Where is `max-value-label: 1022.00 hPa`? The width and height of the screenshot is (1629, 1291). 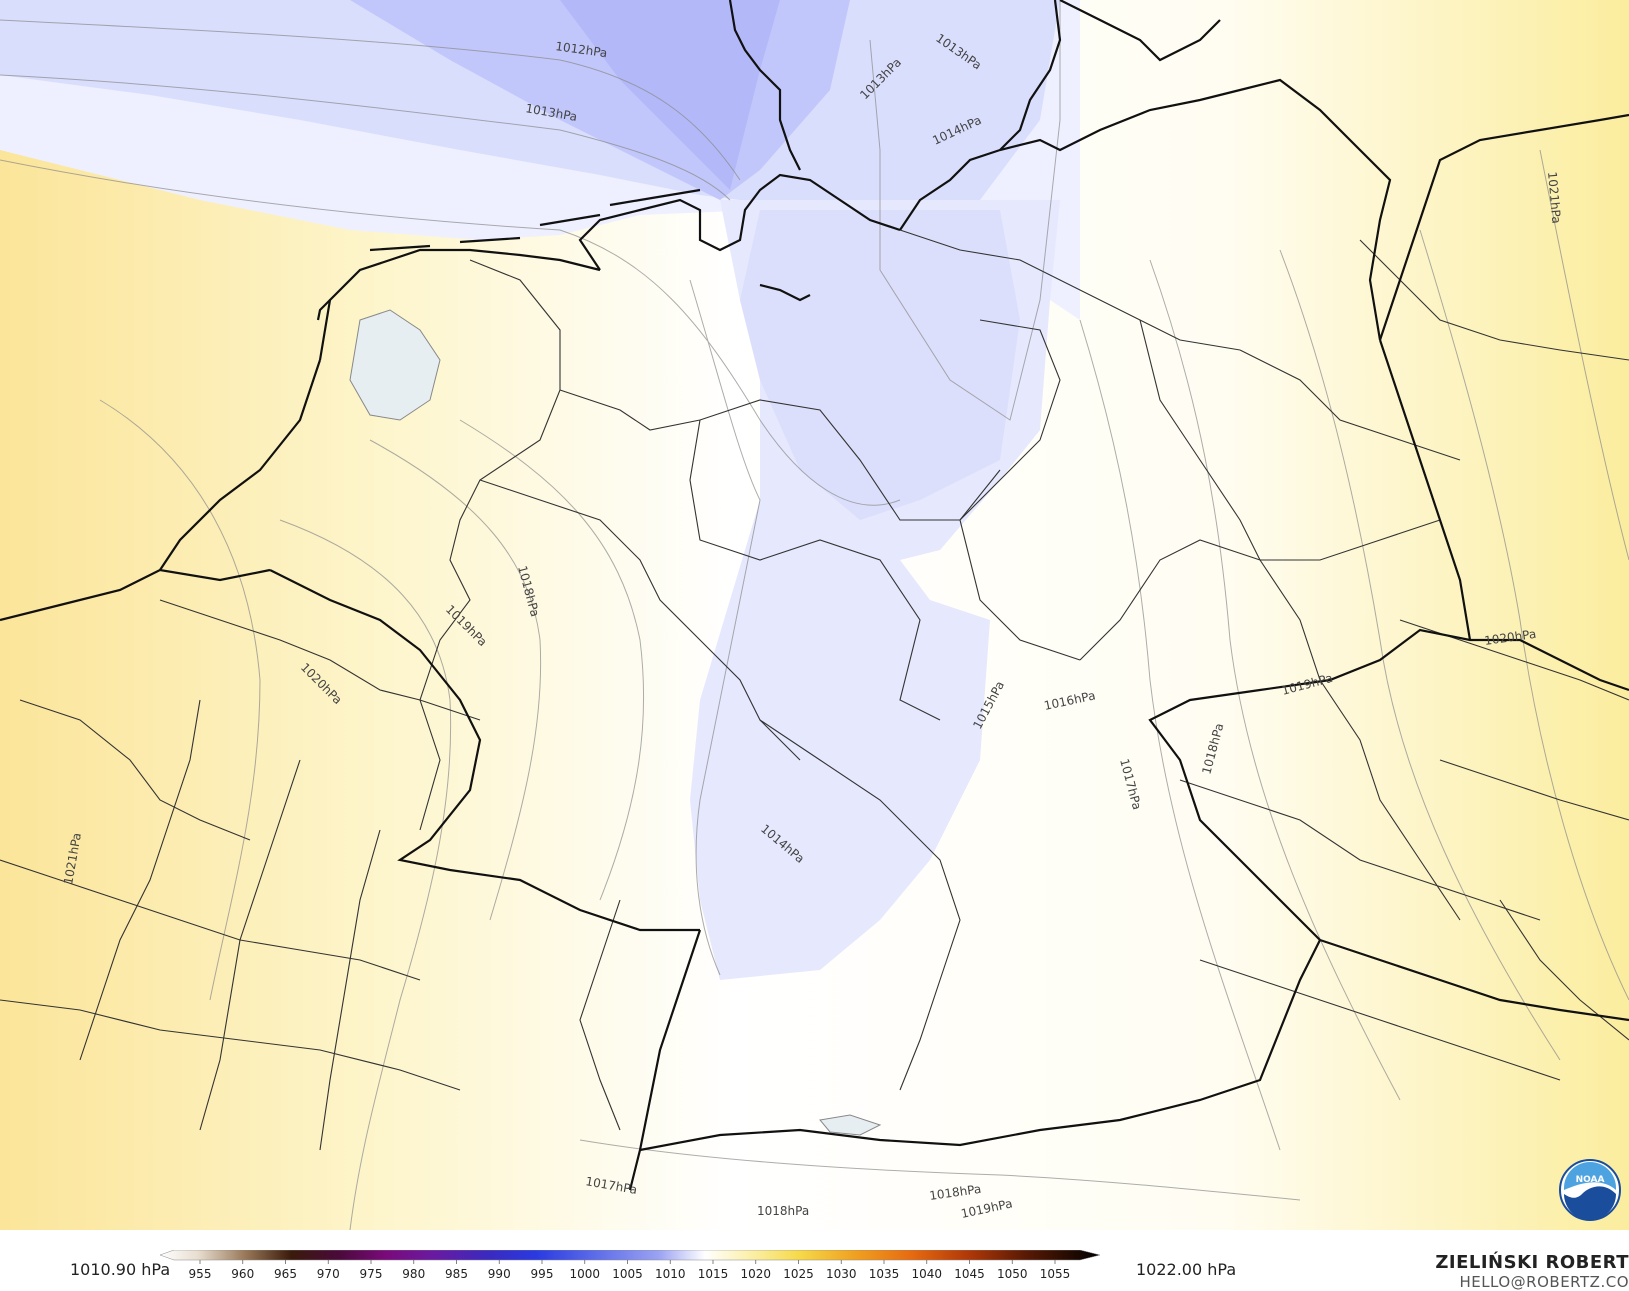 max-value-label: 1022.00 hPa is located at coordinates (1186, 1269).